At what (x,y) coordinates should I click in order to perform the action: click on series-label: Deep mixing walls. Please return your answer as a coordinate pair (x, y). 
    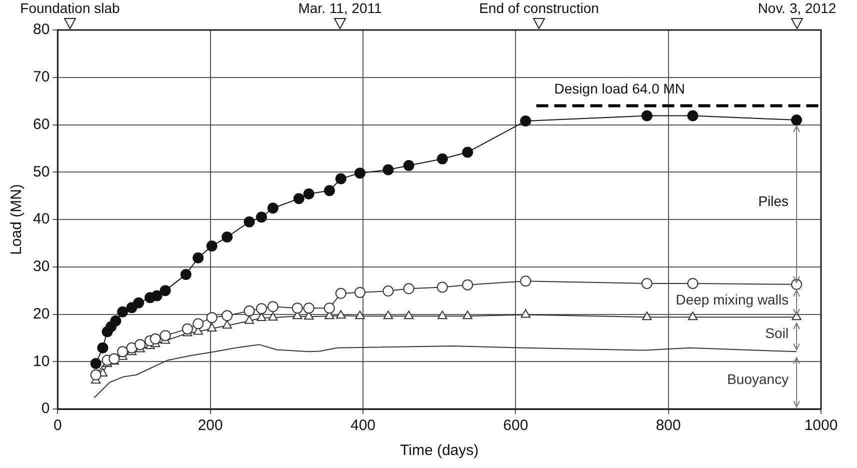
    Looking at the image, I should click on (732, 300).